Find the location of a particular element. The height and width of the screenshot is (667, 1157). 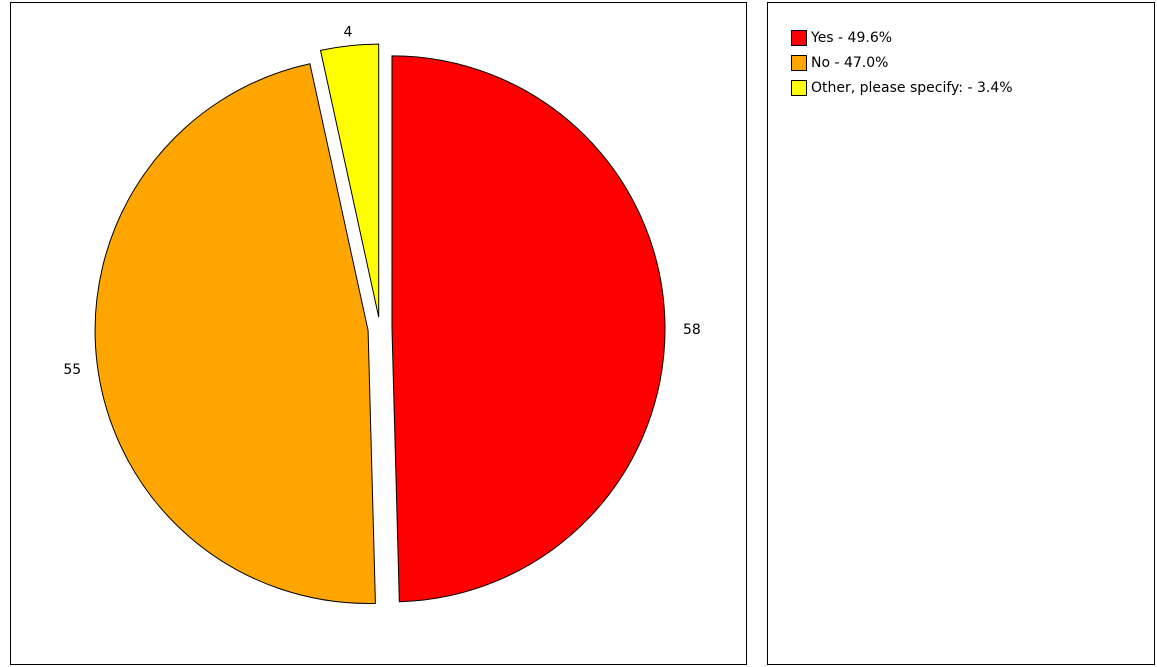

legend-label-no: No - 47.0% is located at coordinates (850, 62).